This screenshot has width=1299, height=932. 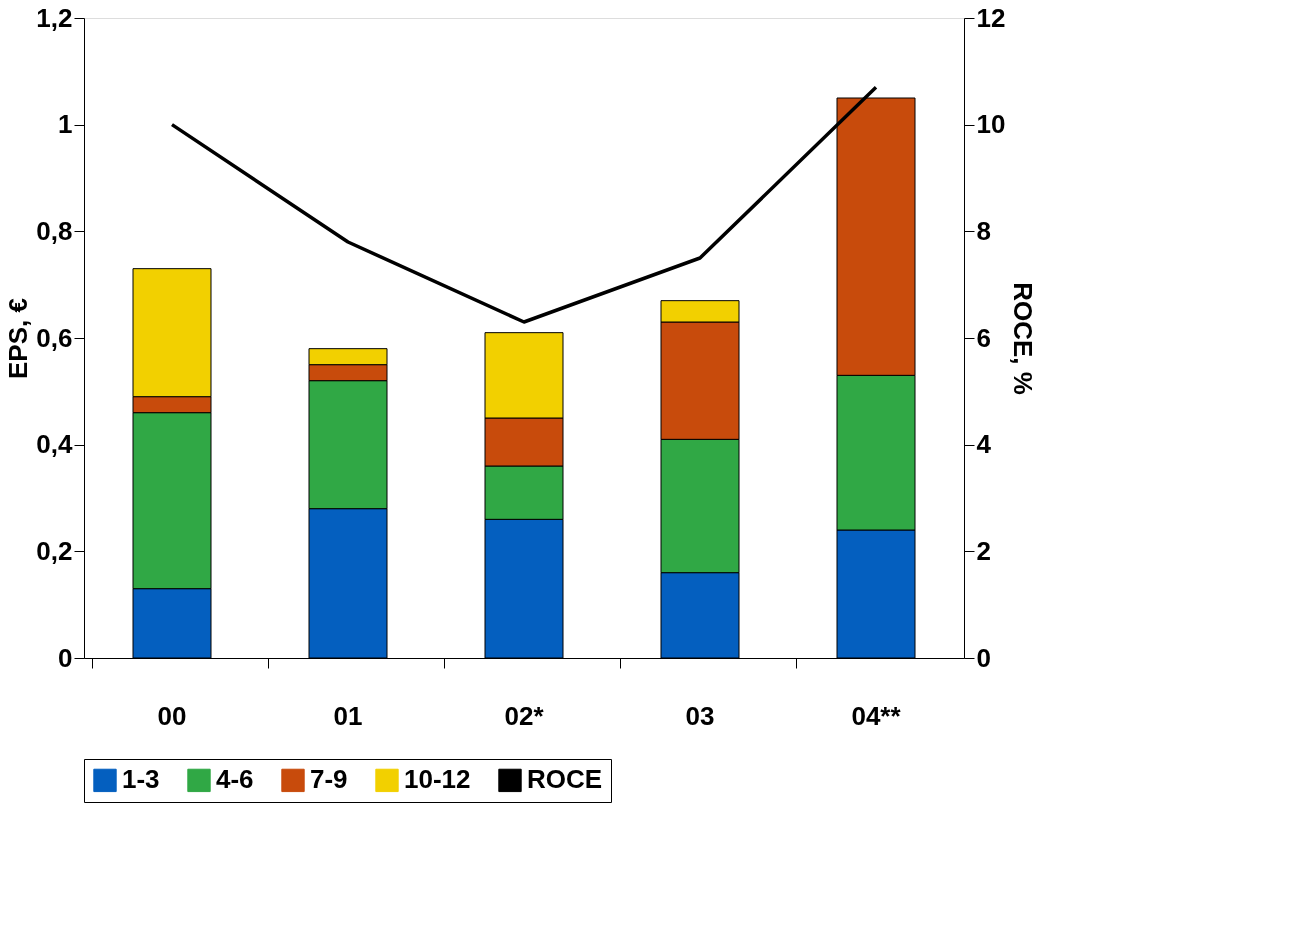 What do you see at coordinates (329, 779) in the screenshot?
I see `legend-label: 7-9` at bounding box center [329, 779].